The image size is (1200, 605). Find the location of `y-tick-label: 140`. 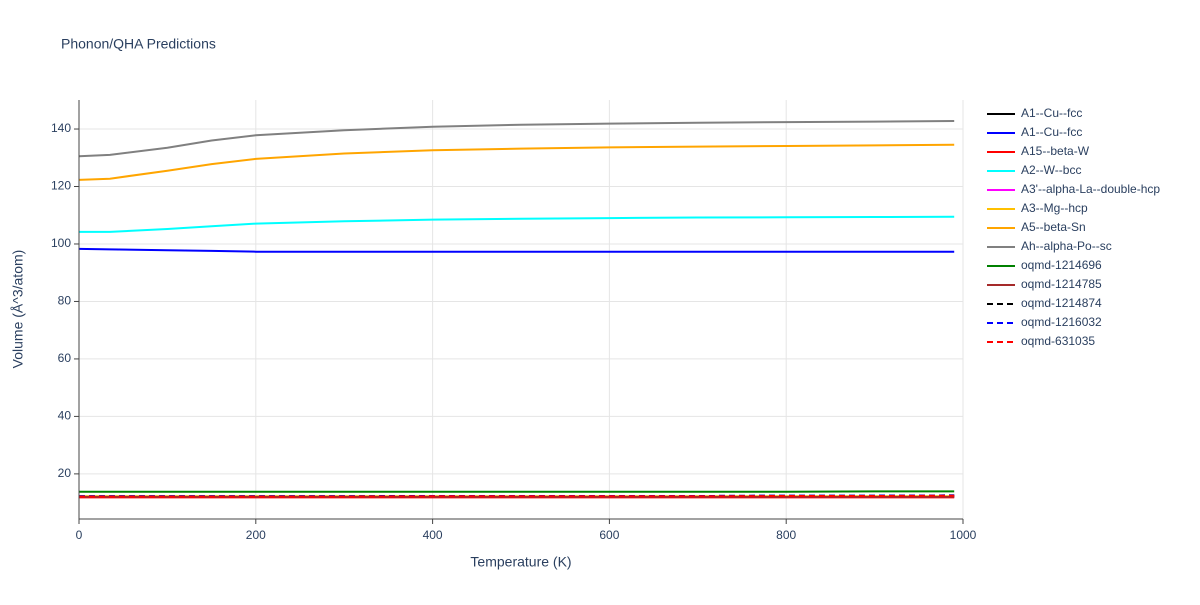

y-tick-label: 140 is located at coordinates (61, 128).